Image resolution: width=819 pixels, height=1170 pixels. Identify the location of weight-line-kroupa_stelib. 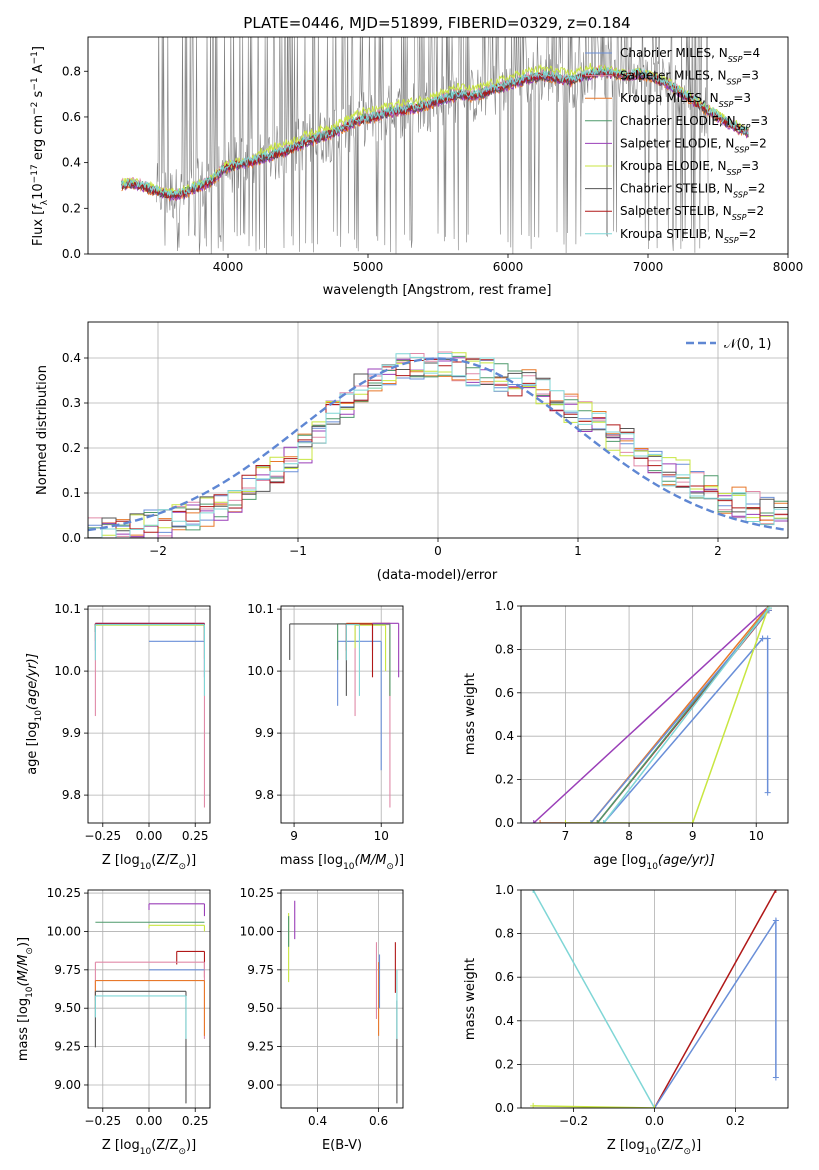
(686, 715).